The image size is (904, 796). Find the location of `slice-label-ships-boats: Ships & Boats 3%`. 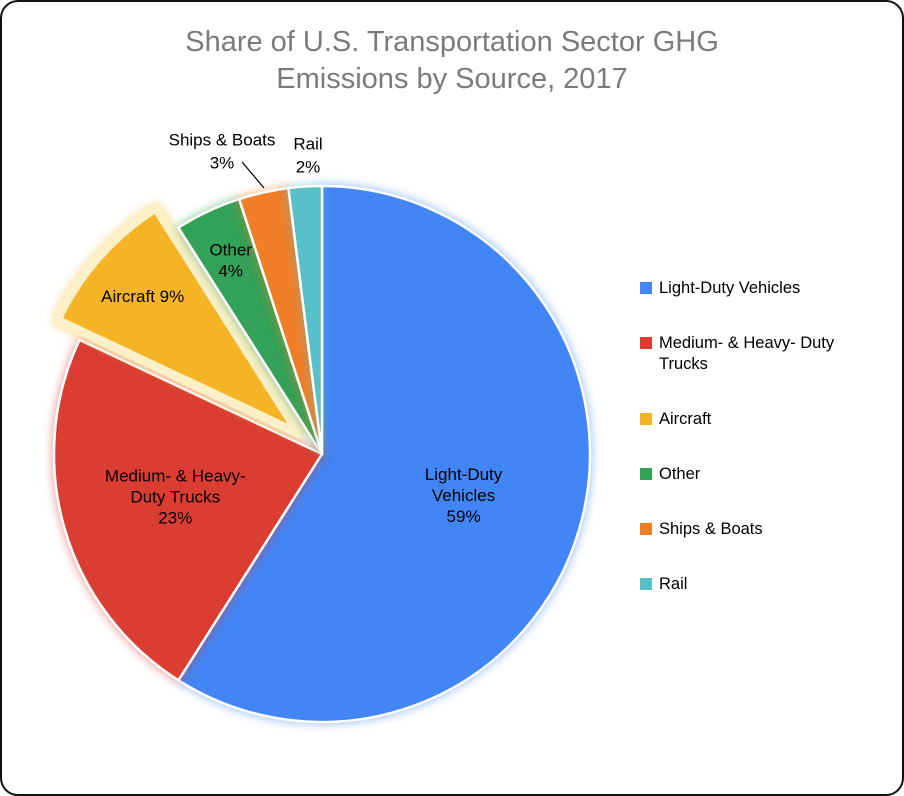

slice-label-ships-boats: Ships & Boats 3% is located at coordinates (222, 151).